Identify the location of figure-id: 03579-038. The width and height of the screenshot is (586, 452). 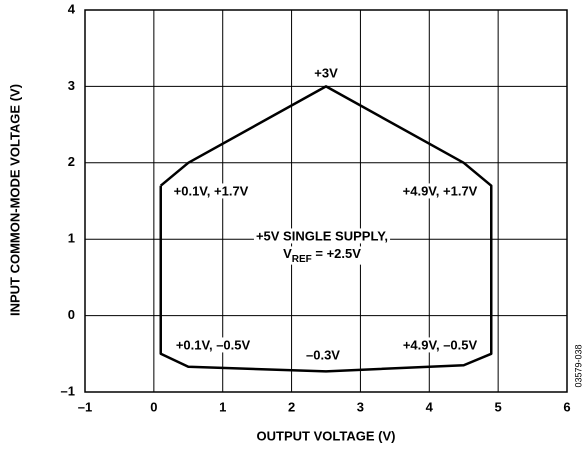
(578, 365).